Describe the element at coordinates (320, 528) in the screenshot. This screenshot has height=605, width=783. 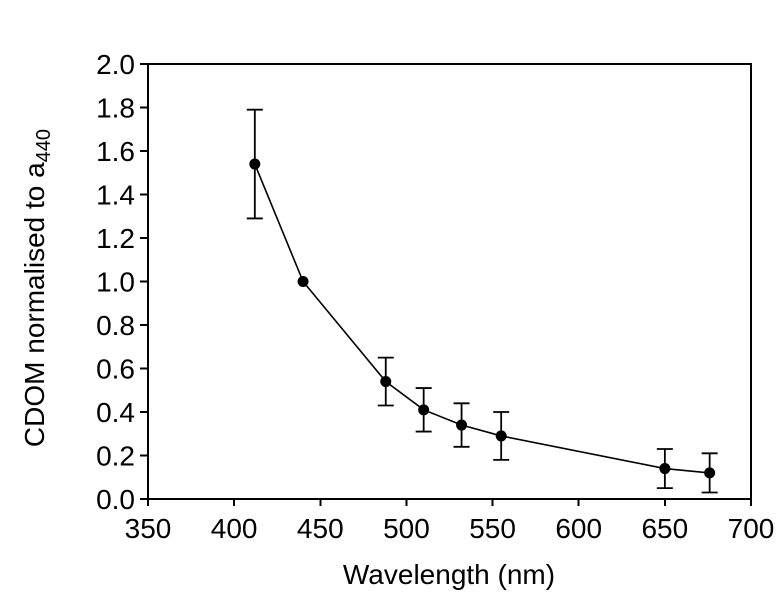
I see `x-tick-label: 450` at that location.